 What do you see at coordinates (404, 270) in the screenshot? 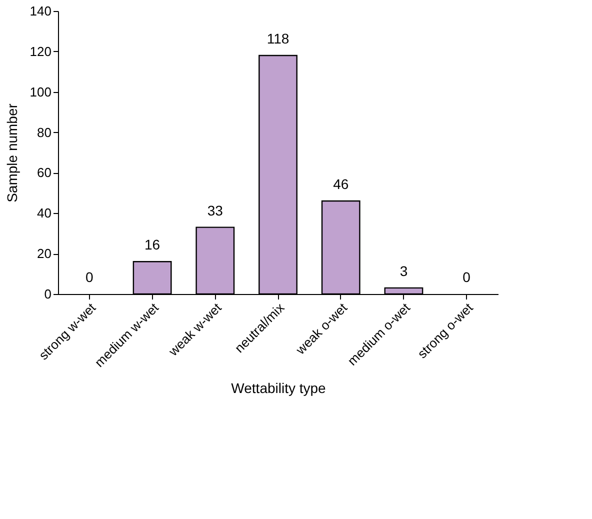
I see `data-label: 3` at bounding box center [404, 270].